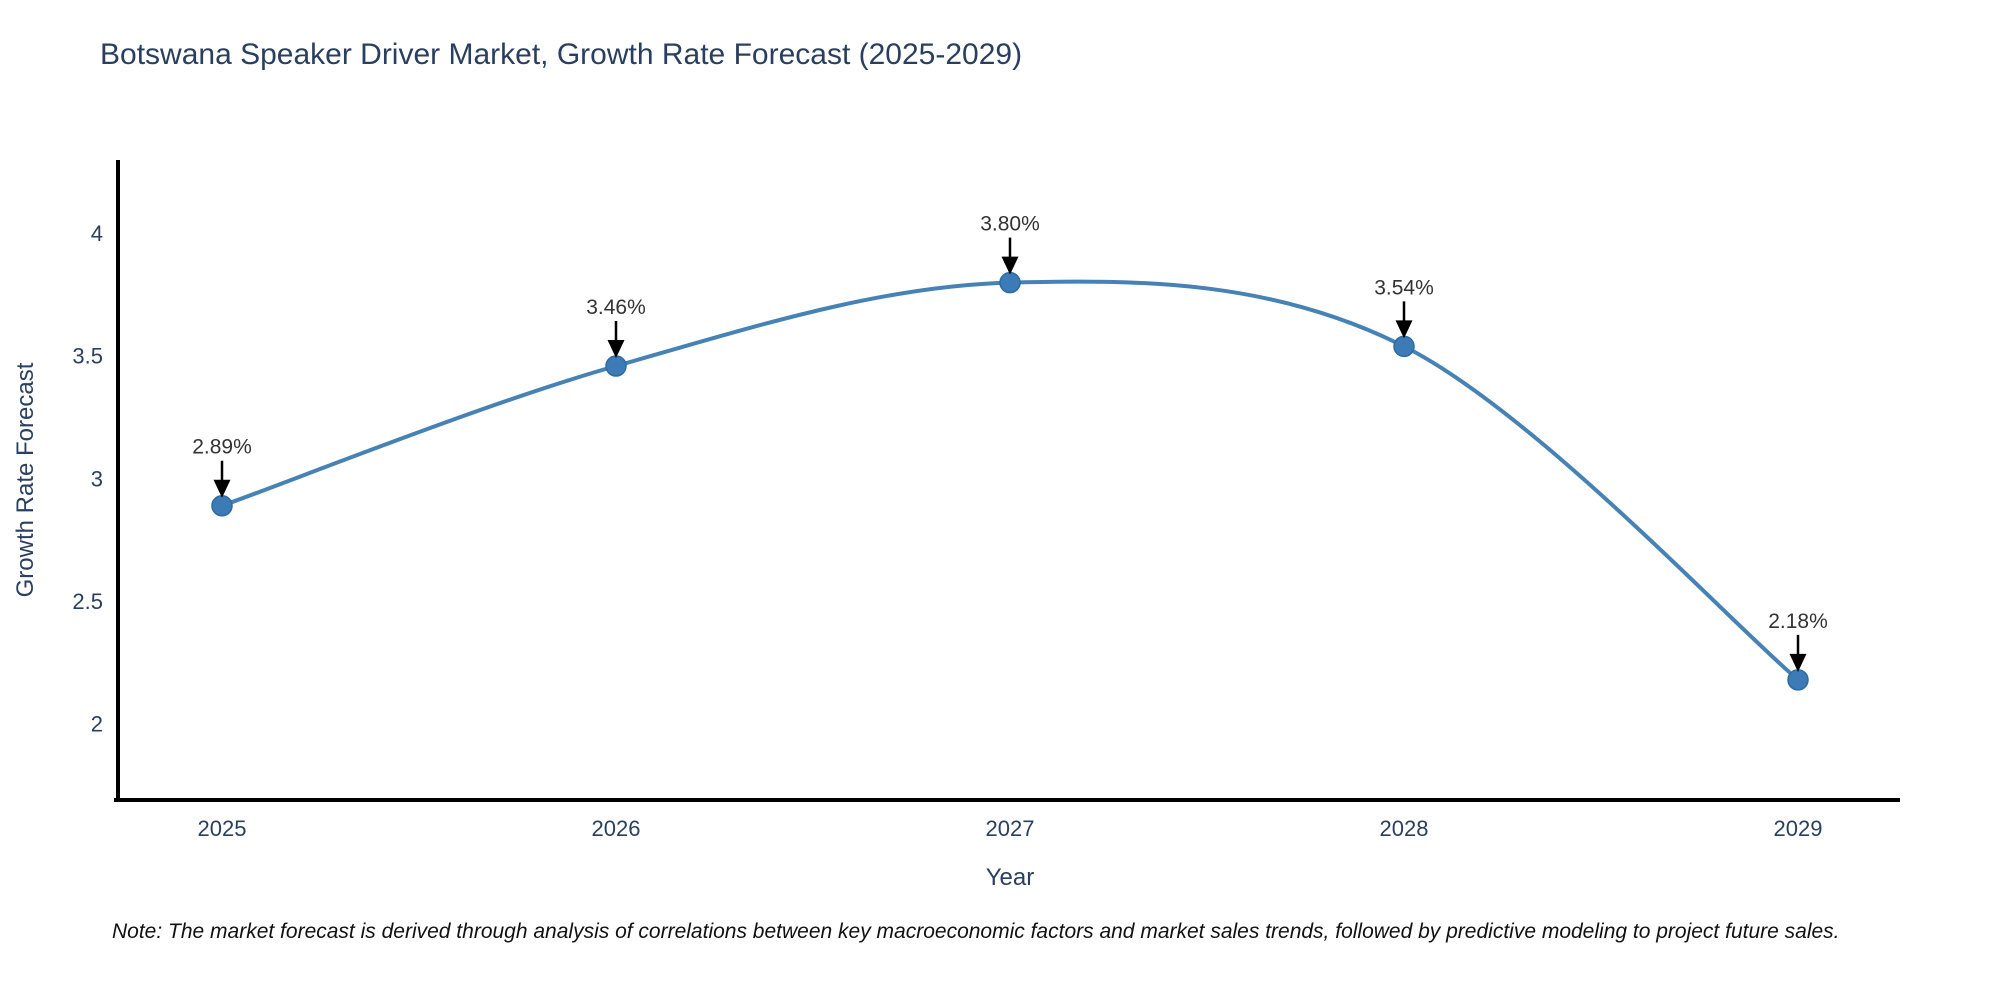  I want to click on point-value-label: 3.80%, so click(1010, 224).